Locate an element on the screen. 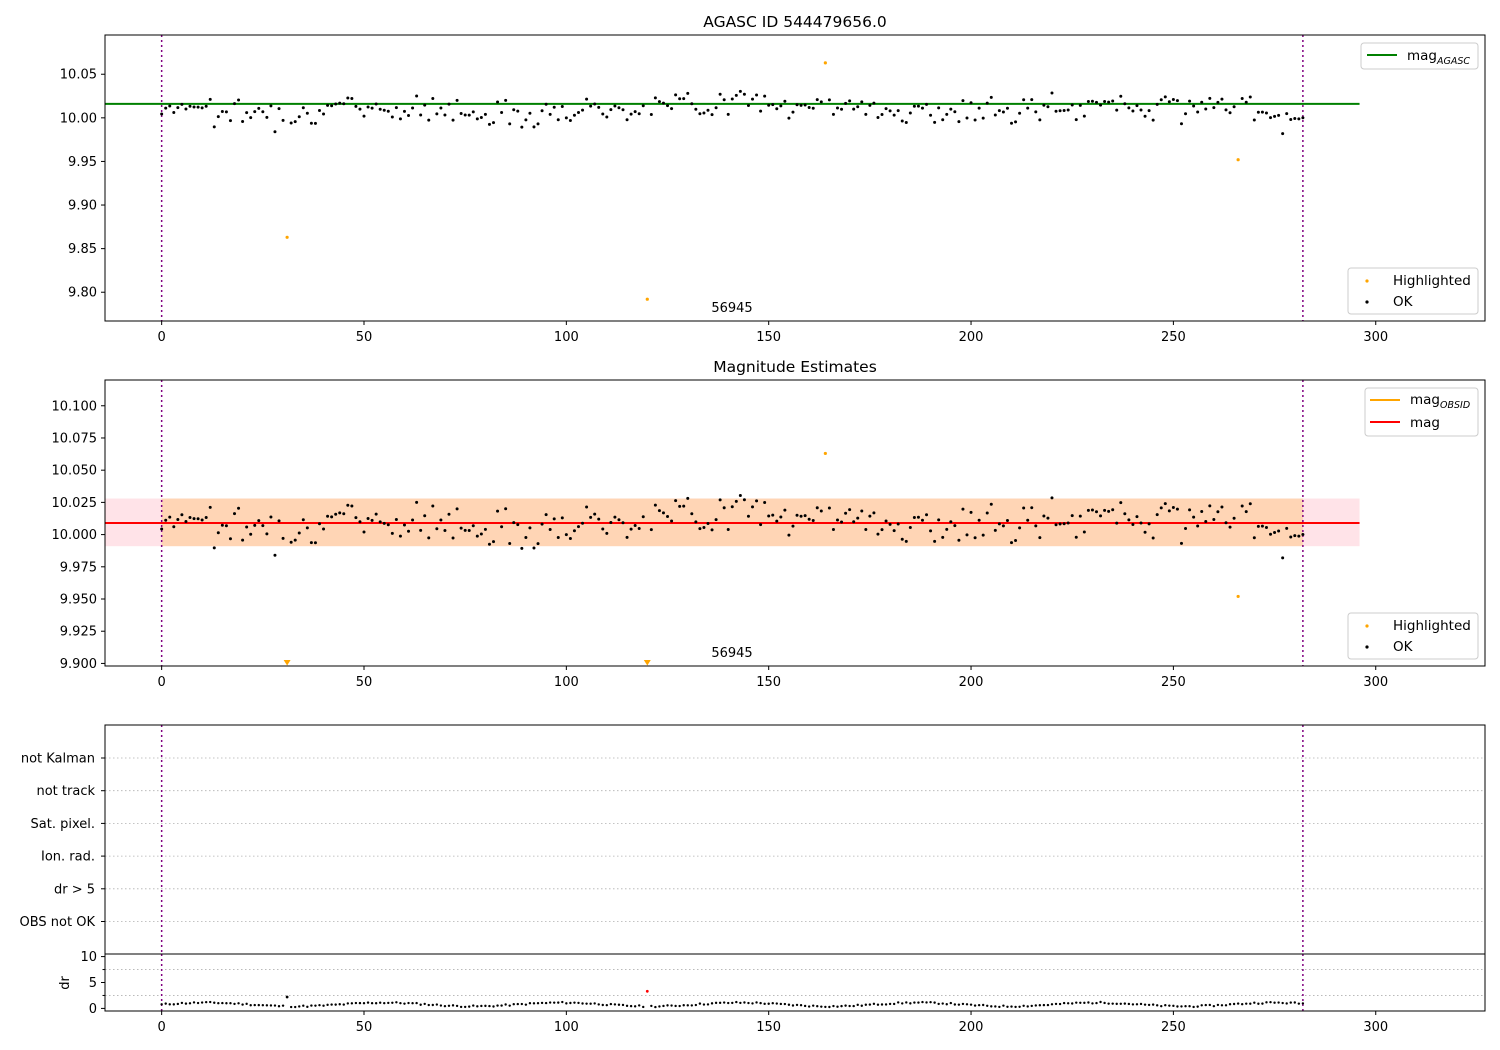  highlighted-point is located at coordinates (287, 237).